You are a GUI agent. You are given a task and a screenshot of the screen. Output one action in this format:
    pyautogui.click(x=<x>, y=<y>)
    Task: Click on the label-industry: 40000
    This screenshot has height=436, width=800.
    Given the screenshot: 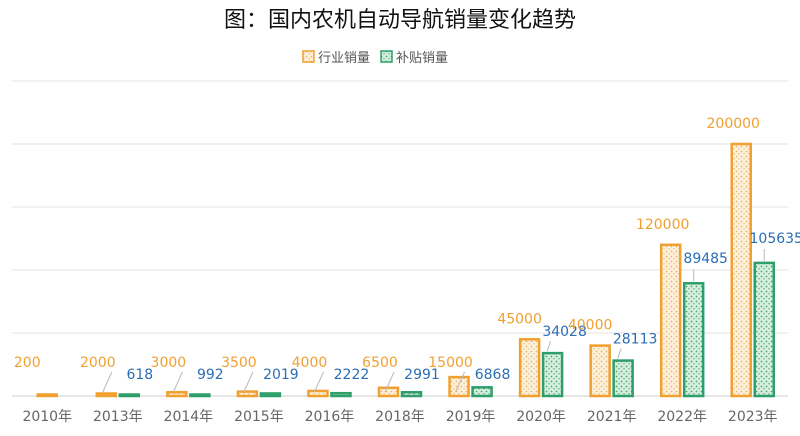 What is the action you would take?
    pyautogui.click(x=590, y=326)
    